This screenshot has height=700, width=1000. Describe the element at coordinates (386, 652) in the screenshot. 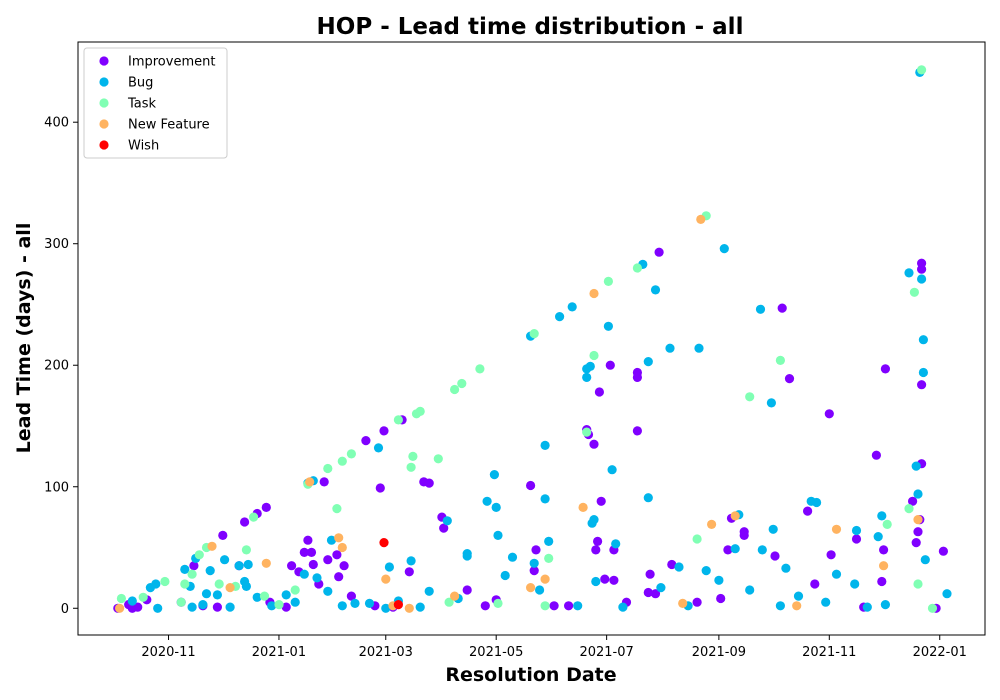

I see `x-tick-label: 2021-03` at that location.